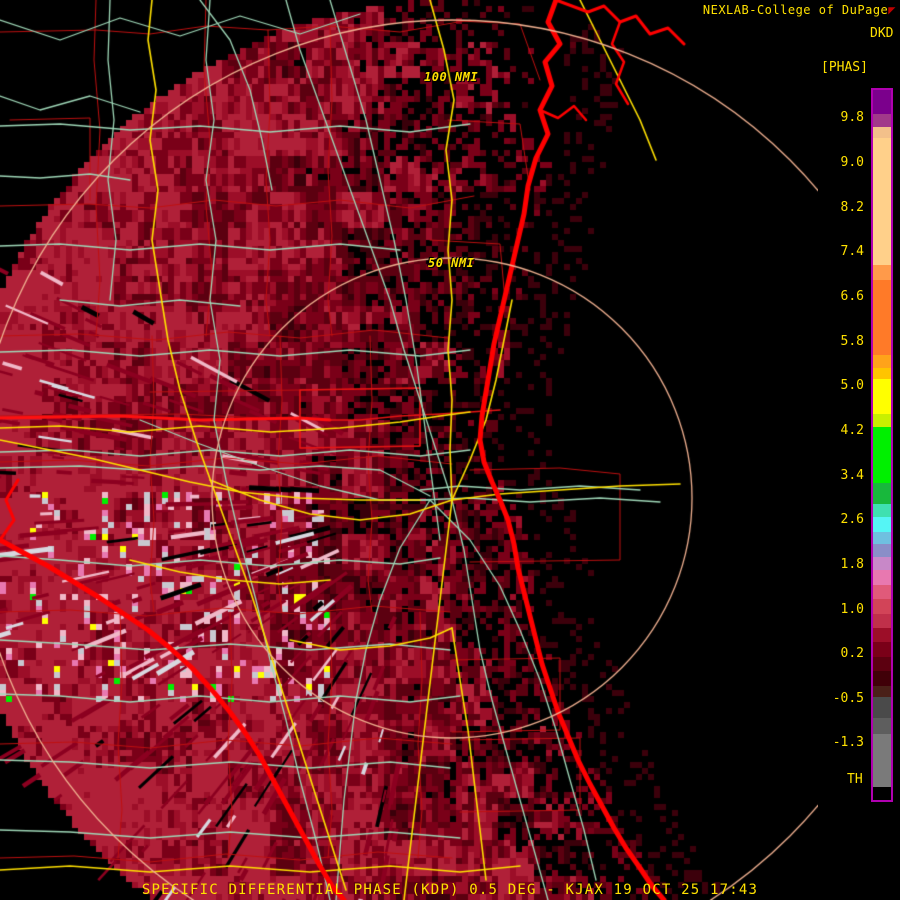 The width and height of the screenshot is (900, 900). Describe the element at coordinates (852, 162) in the screenshot. I see `colorbar-tick-label: 9.0` at that location.